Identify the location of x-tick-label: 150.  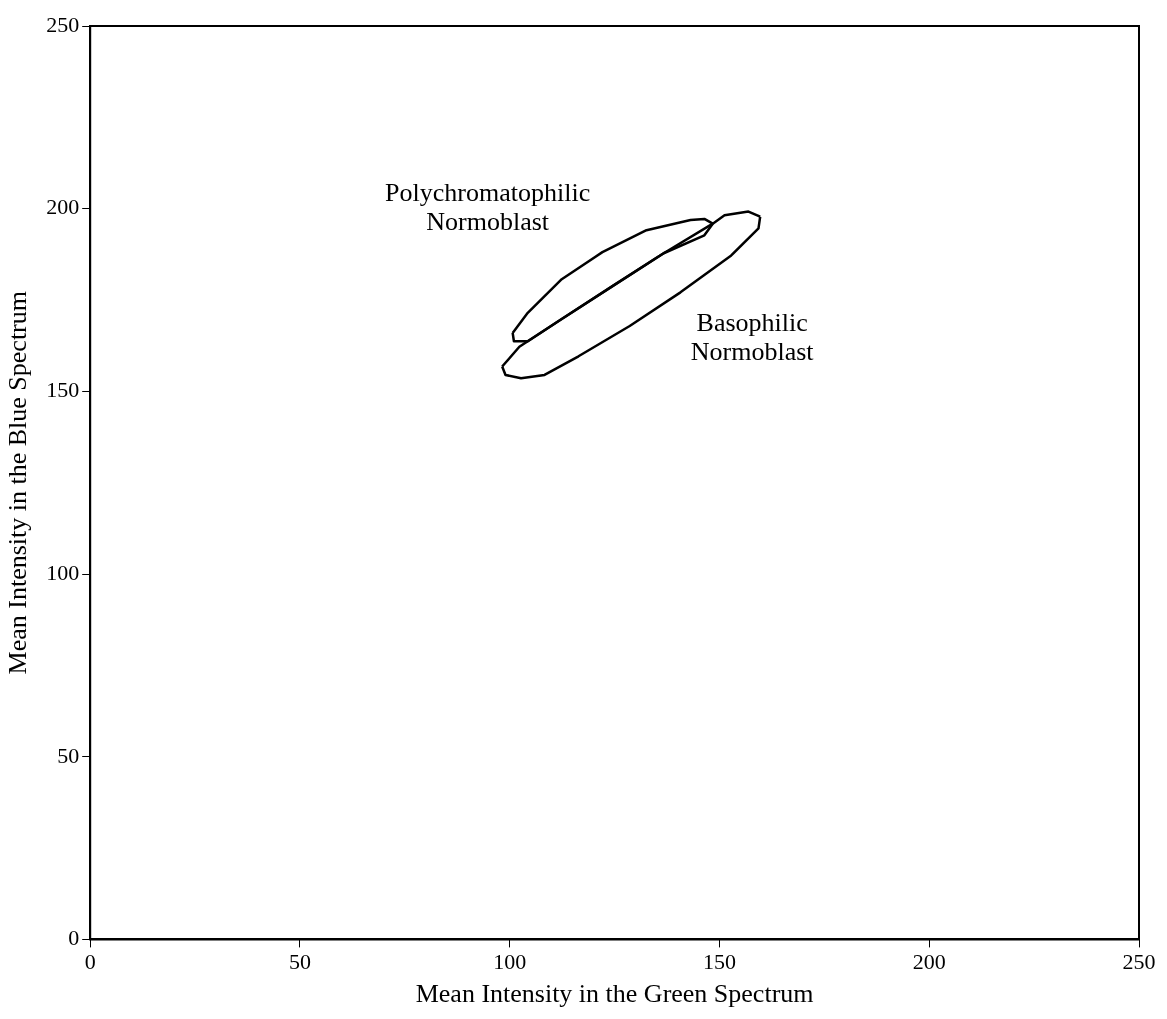
(719, 962).